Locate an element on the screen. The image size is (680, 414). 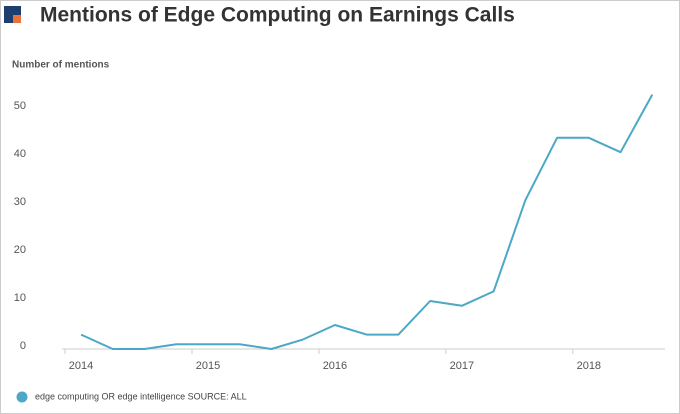
y-tick-label: 0 is located at coordinates (23, 346).